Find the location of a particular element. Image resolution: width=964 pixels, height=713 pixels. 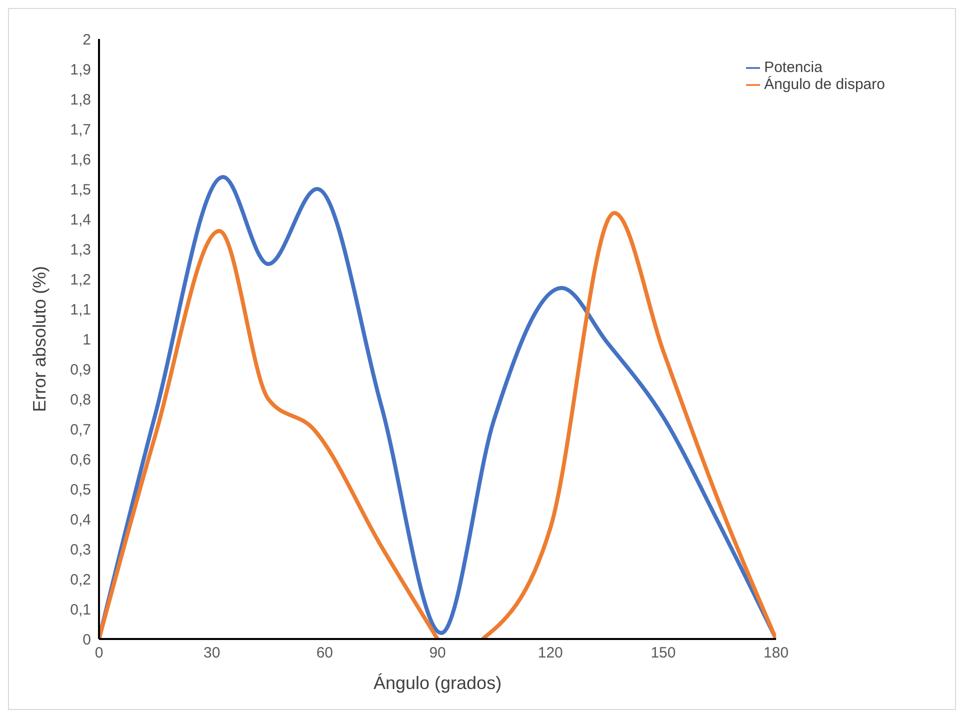

x-tick-label: 90 is located at coordinates (437, 653).